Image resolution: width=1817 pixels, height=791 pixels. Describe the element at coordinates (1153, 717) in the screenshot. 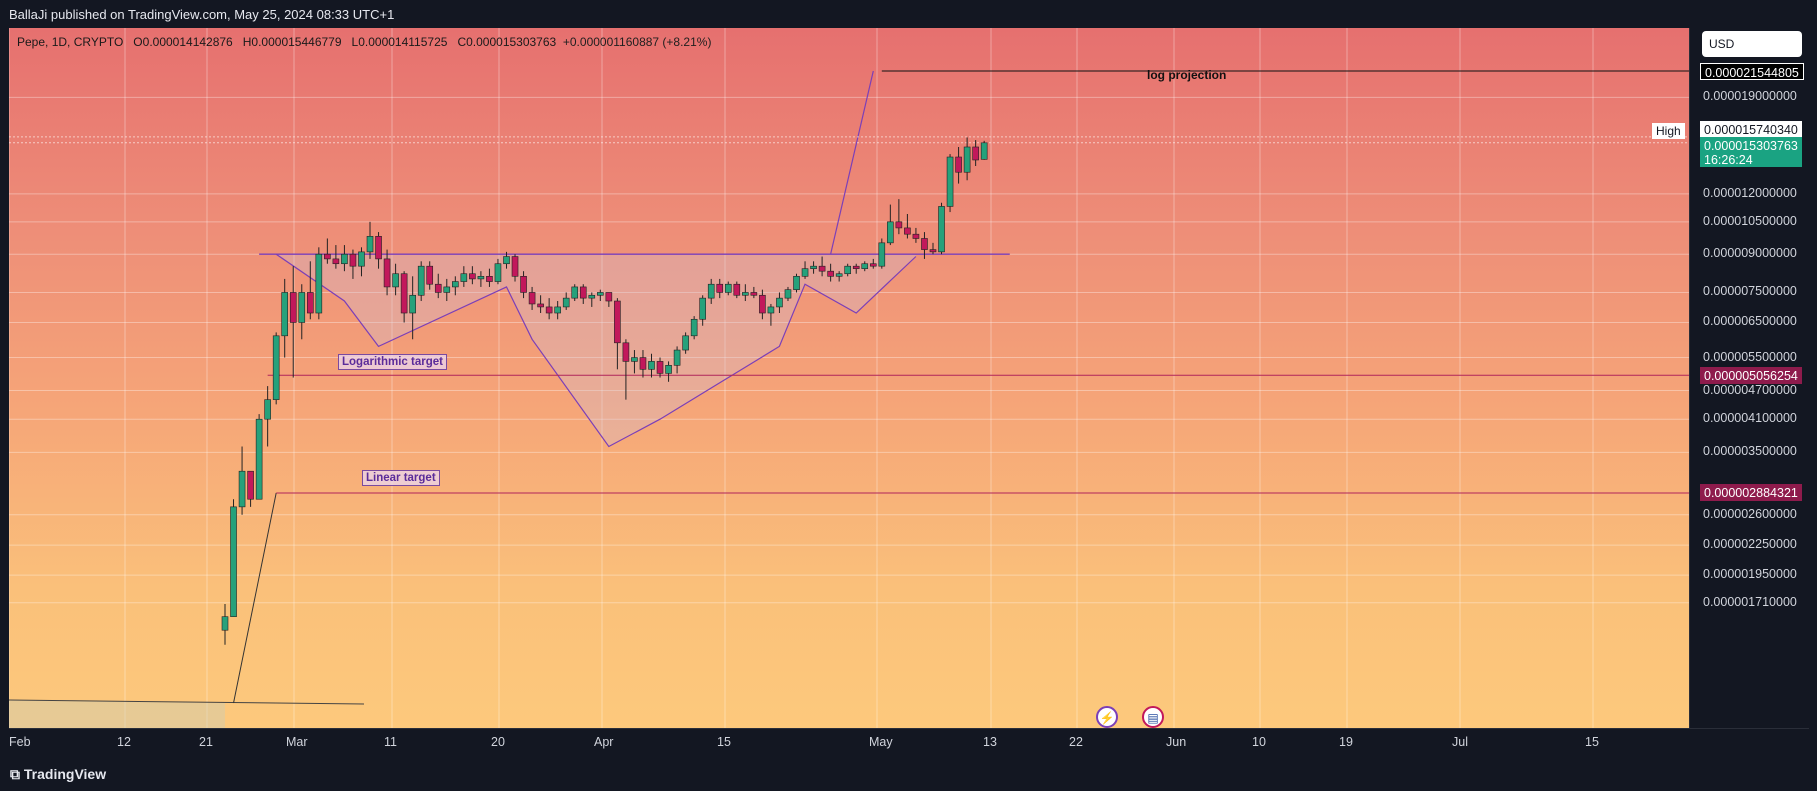

I see `us-flag-event-icon: ▤` at that location.